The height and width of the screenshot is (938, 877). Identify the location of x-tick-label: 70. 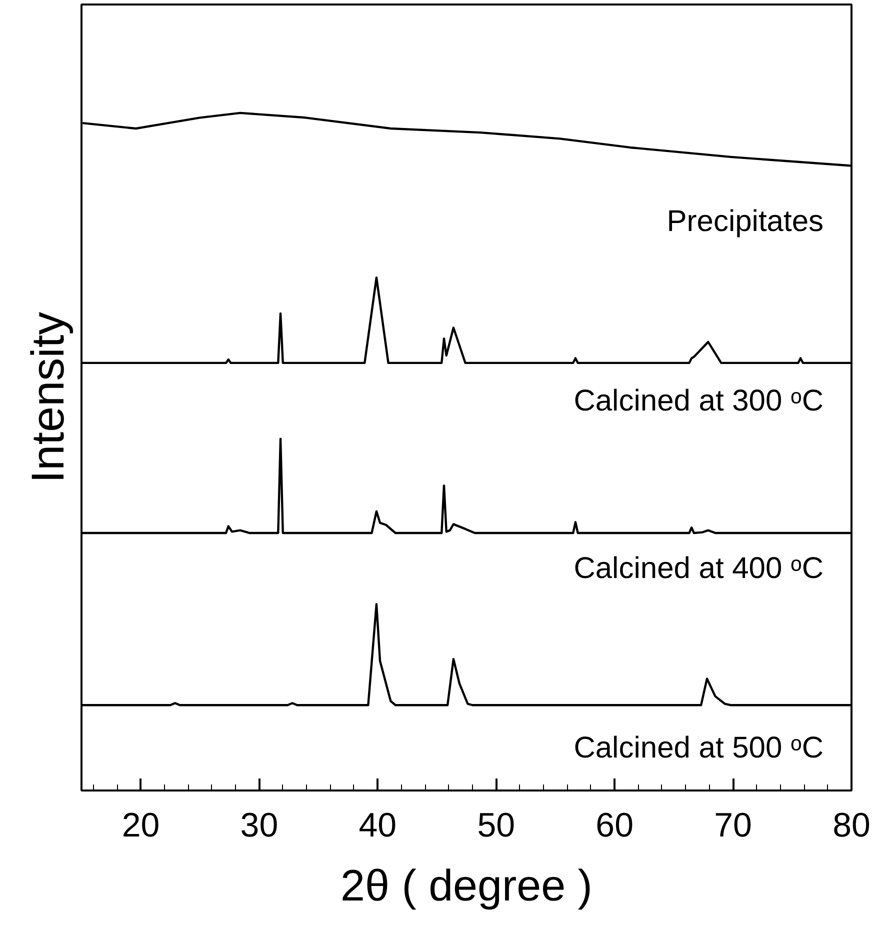
(733, 825).